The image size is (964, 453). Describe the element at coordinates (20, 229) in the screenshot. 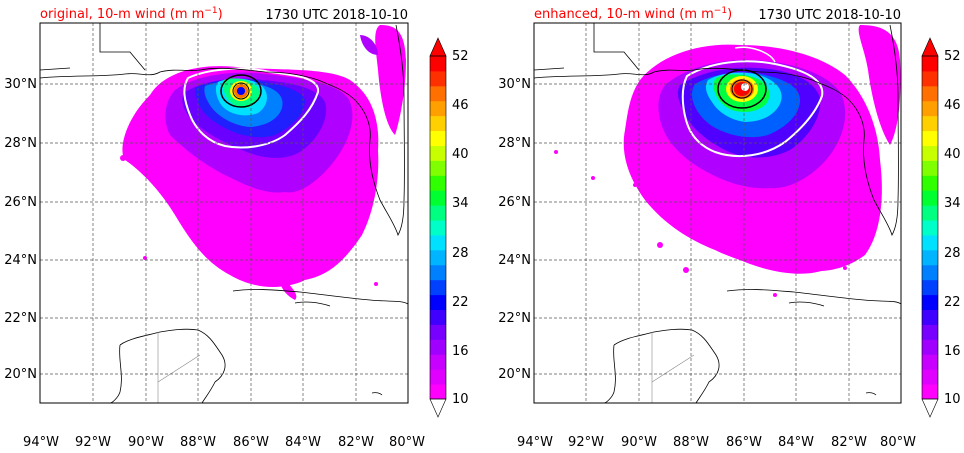

I see `lat-labels-original: 30°N 28°N 26°N 24°N 22°N 20°N` at that location.